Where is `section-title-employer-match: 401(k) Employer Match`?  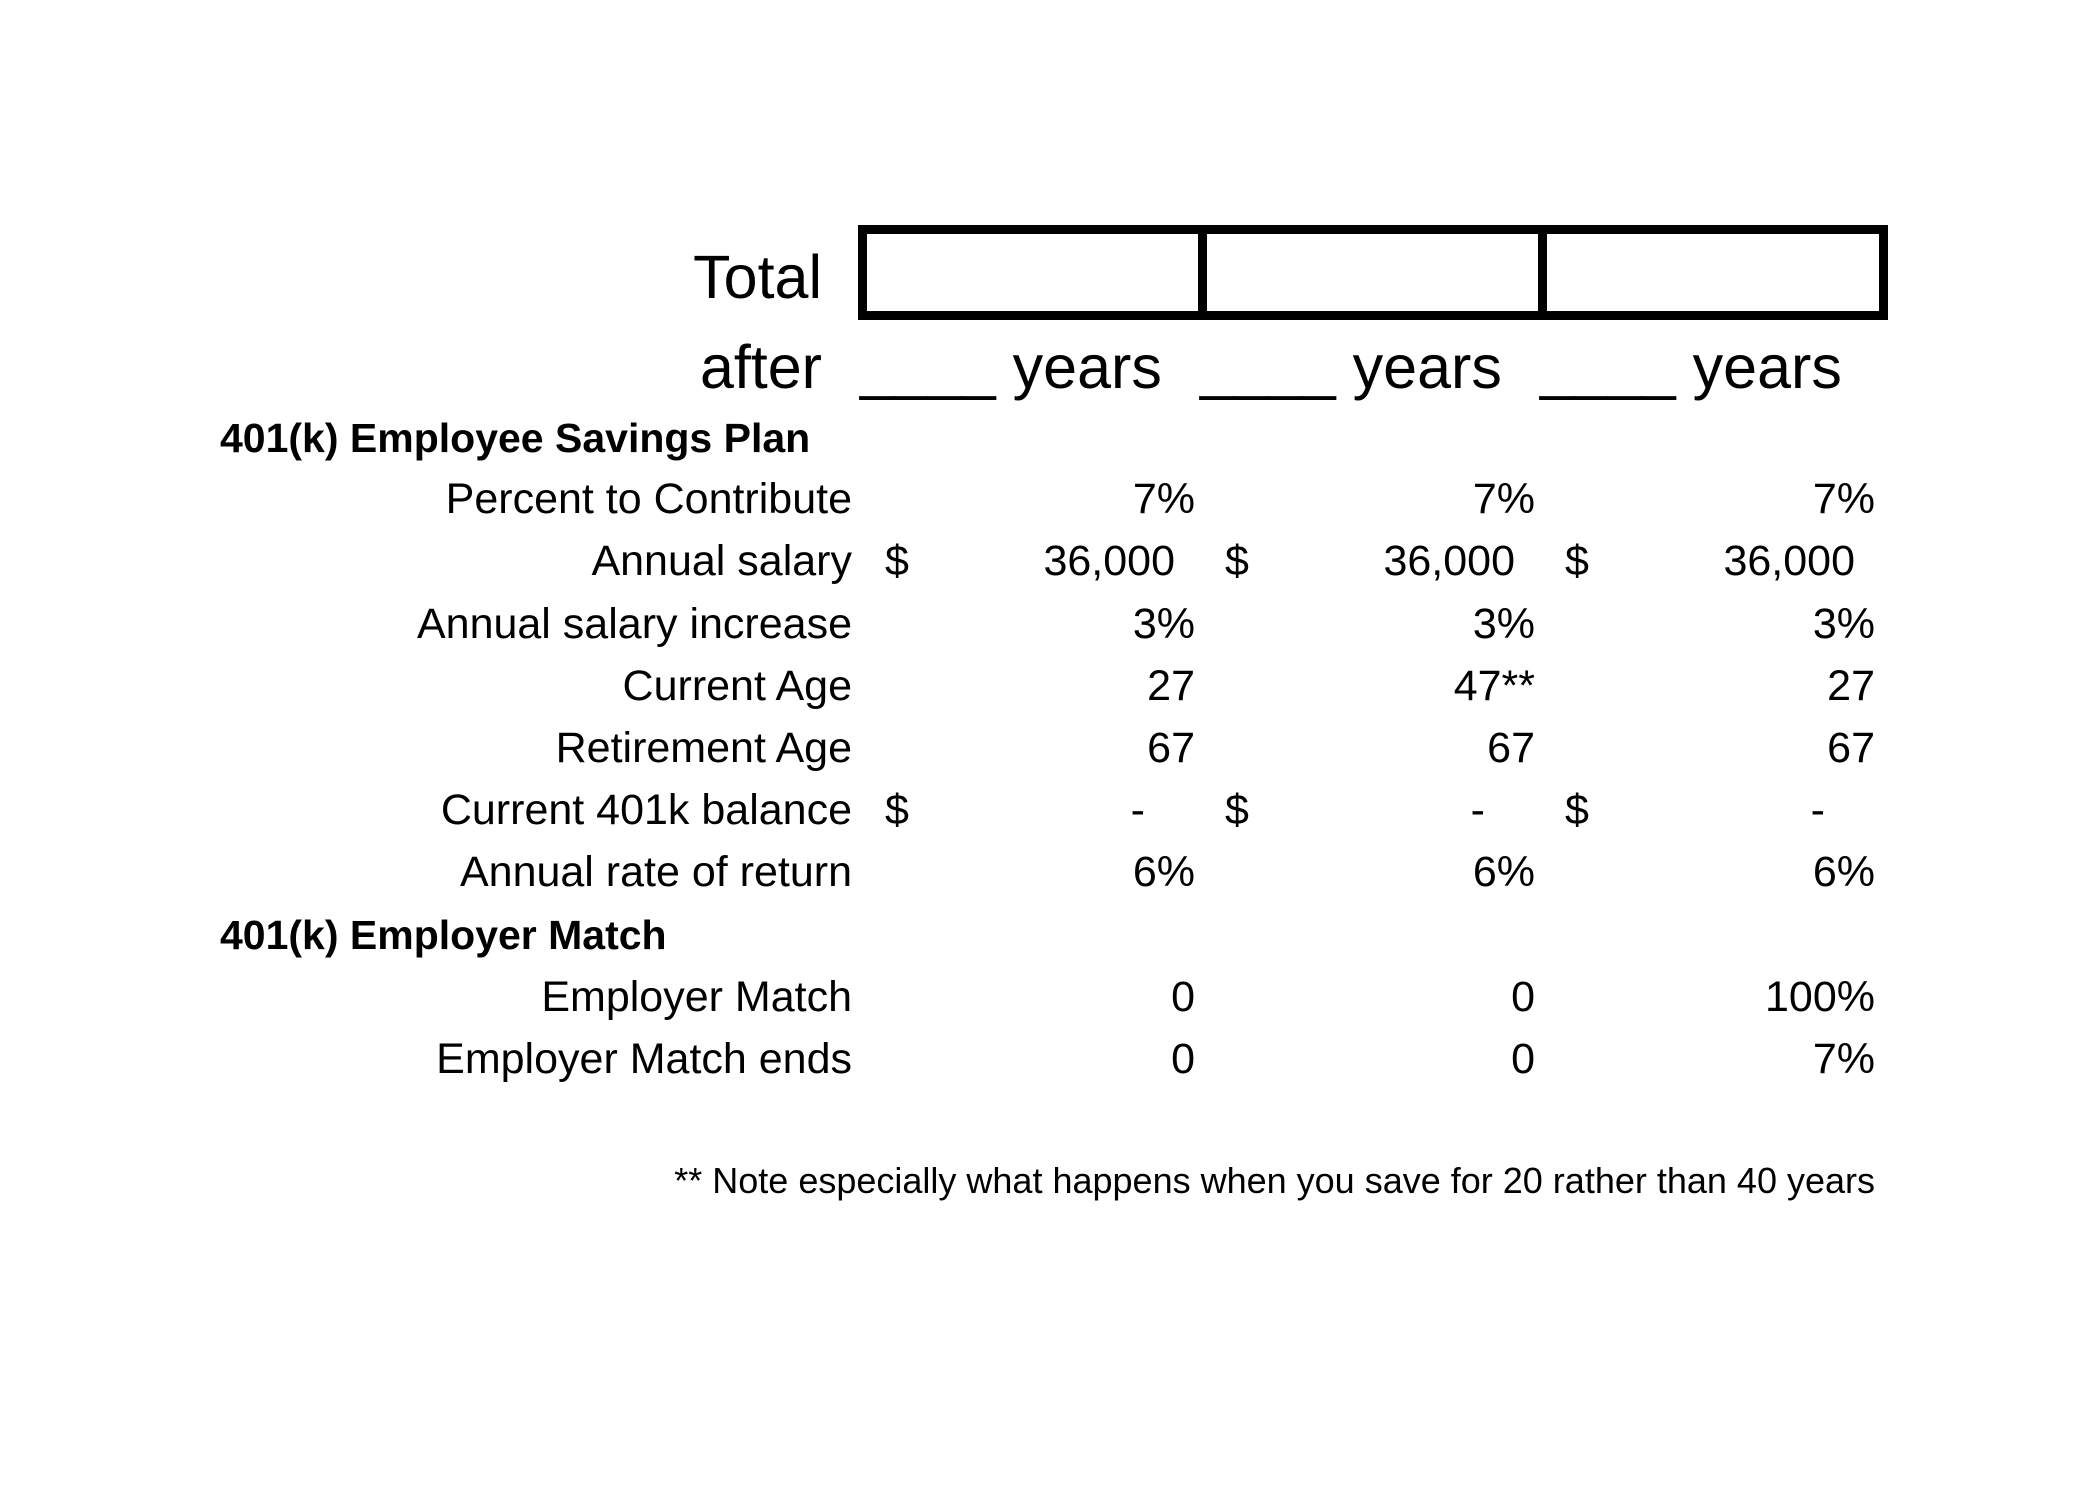 section-title-employer-match: 401(k) Employer Match is located at coordinates (443, 935).